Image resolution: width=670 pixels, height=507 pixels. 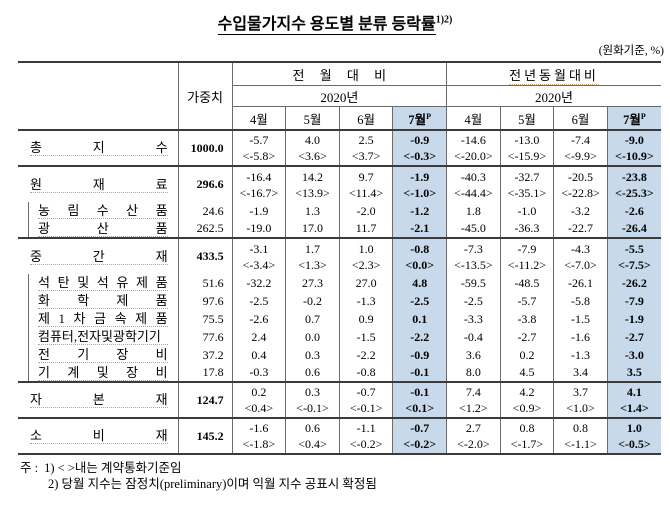 What do you see at coordinates (98, 319) in the screenshot?
I see `row-label: 제 1 차 금 속 제 품` at bounding box center [98, 319].